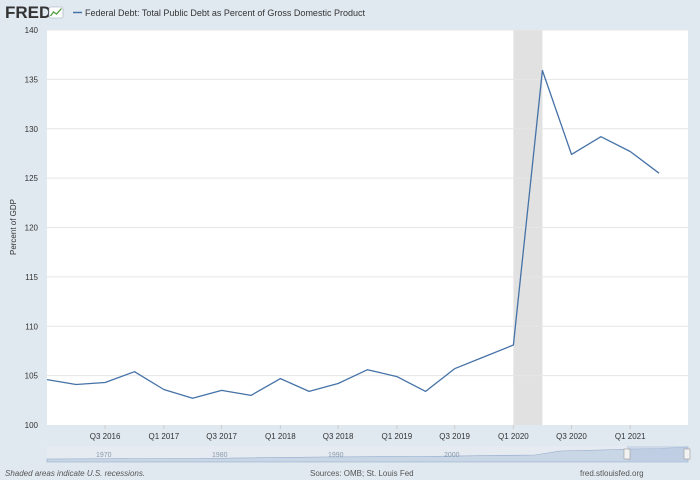 Image resolution: width=700 pixels, height=480 pixels. What do you see at coordinates (630, 436) in the screenshot?
I see `x-tick-label: Q1 2021` at bounding box center [630, 436].